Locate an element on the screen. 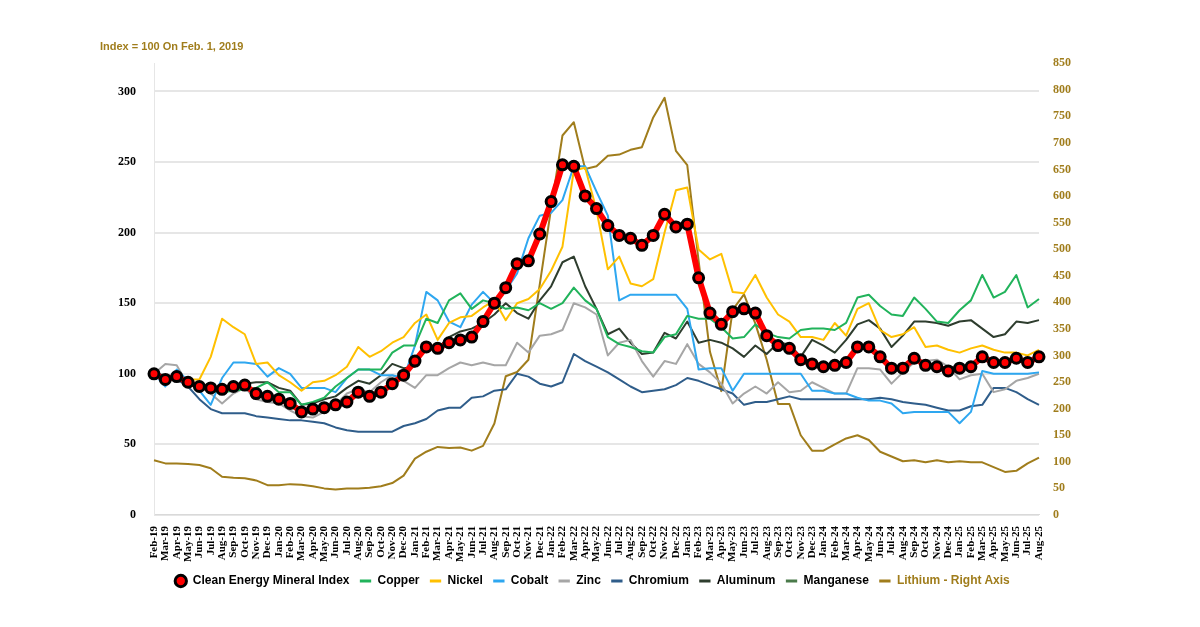 This screenshot has height=627, width=1200. x-tick-label: Nov-20 is located at coordinates (391, 542).